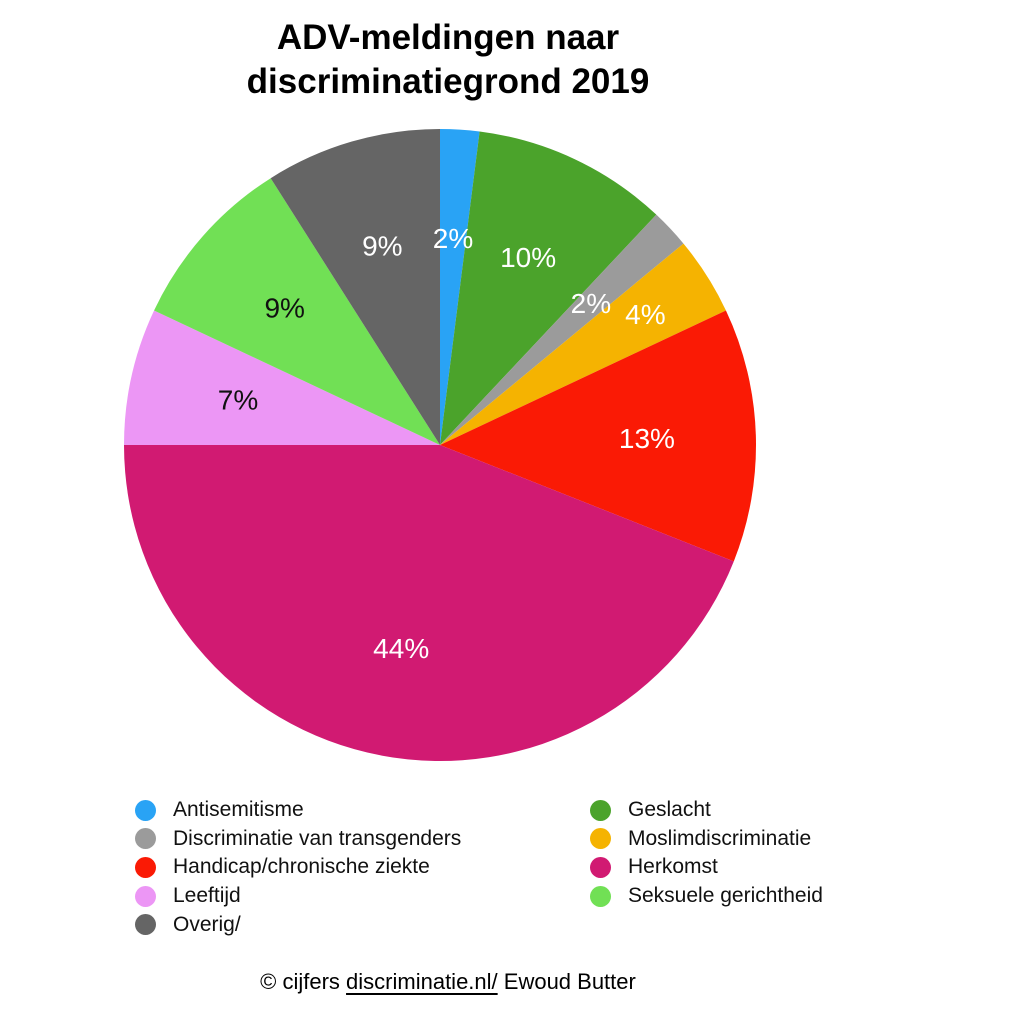  What do you see at coordinates (591, 303) in the screenshot?
I see `pie-label-discriminatie-van-transgenders: 2%` at bounding box center [591, 303].